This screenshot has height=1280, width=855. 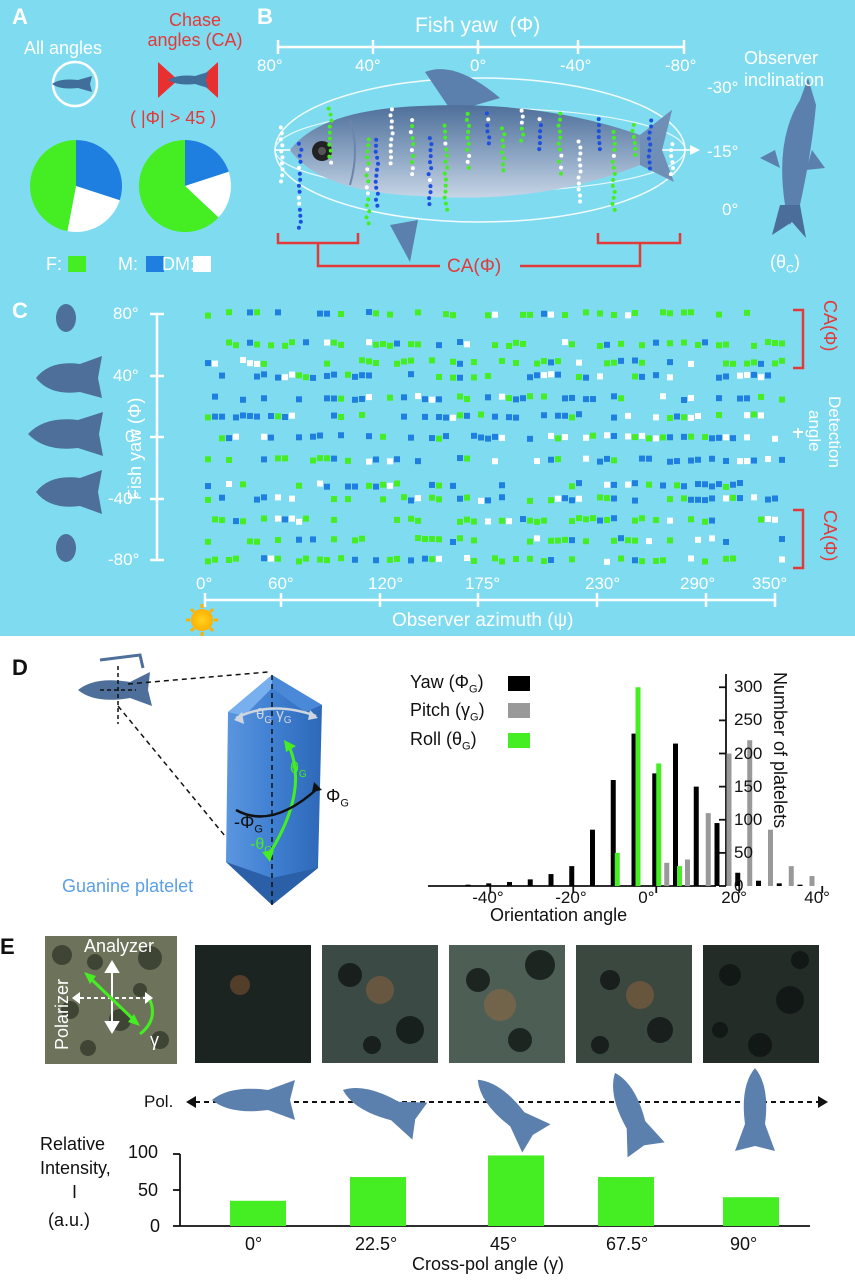 What do you see at coordinates (386, 583) in the screenshot?
I see `c-xtick-2: 120°` at bounding box center [386, 583].